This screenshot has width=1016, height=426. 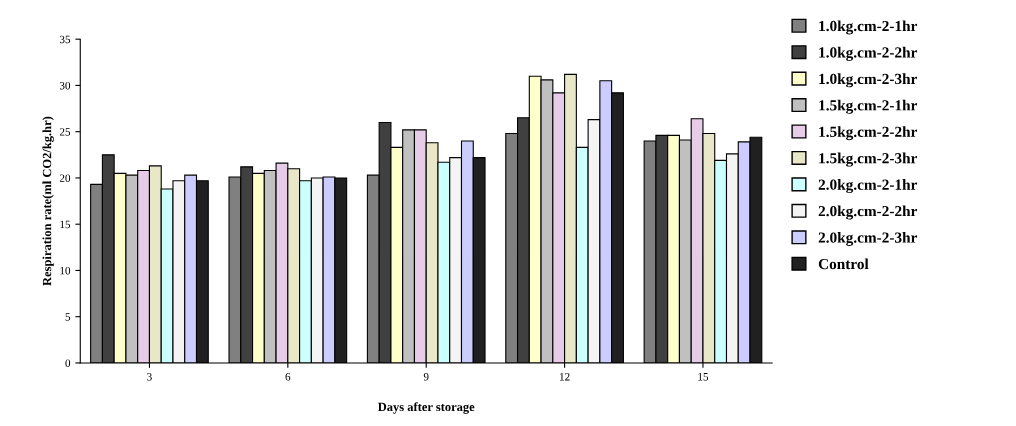 I want to click on y-tick-label: 25, so click(x=65, y=132).